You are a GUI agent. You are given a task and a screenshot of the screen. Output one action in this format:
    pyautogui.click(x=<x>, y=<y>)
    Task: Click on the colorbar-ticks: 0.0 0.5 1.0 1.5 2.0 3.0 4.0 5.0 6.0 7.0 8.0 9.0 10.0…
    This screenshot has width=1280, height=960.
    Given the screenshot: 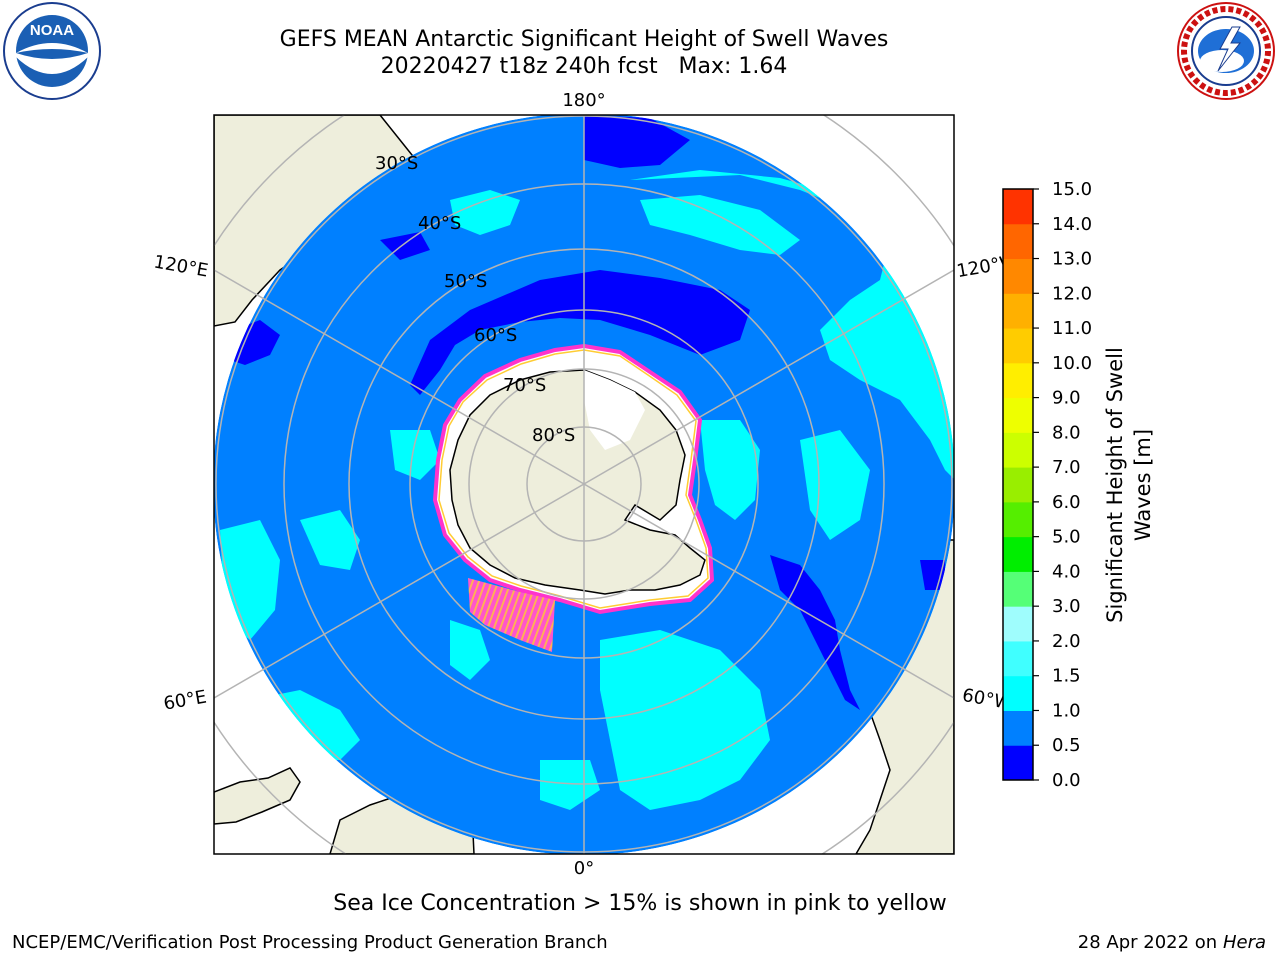 What is the action you would take?
    pyautogui.click(x=1062, y=485)
    